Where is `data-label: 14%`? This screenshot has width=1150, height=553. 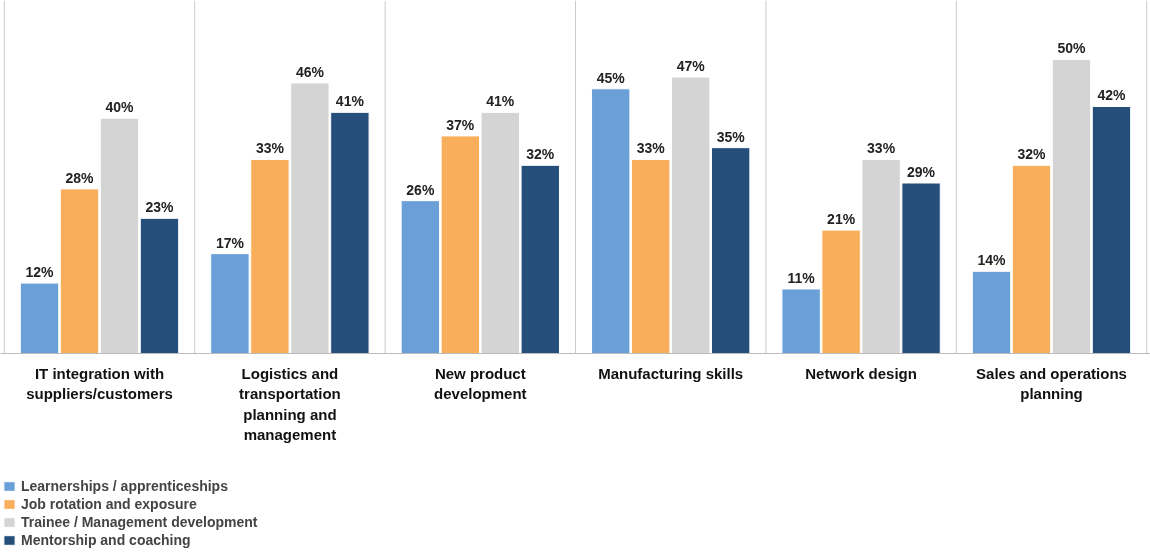 data-label: 14% is located at coordinates (992, 260).